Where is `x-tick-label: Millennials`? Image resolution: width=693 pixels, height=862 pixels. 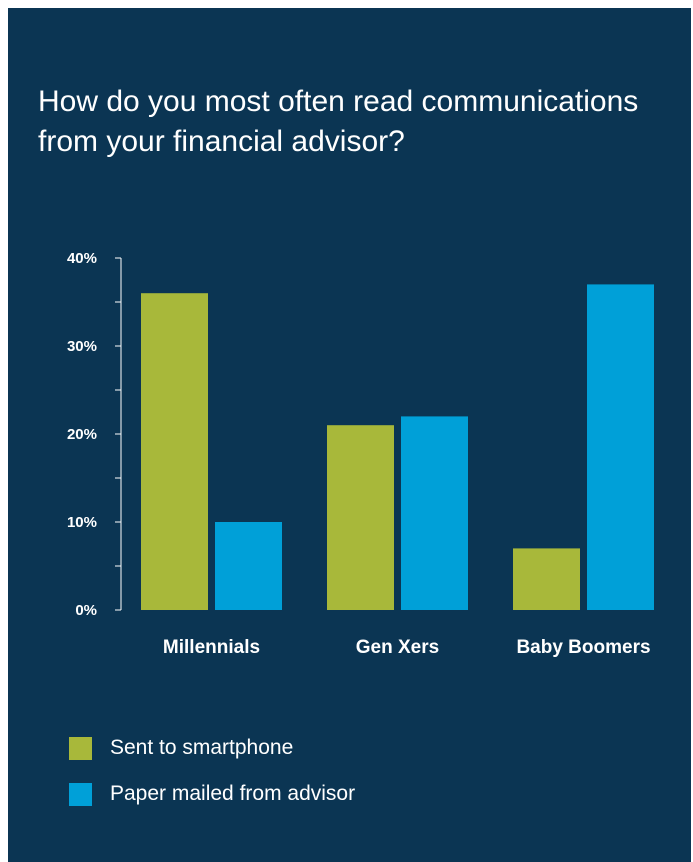
x-tick-label: Millennials is located at coordinates (211, 647).